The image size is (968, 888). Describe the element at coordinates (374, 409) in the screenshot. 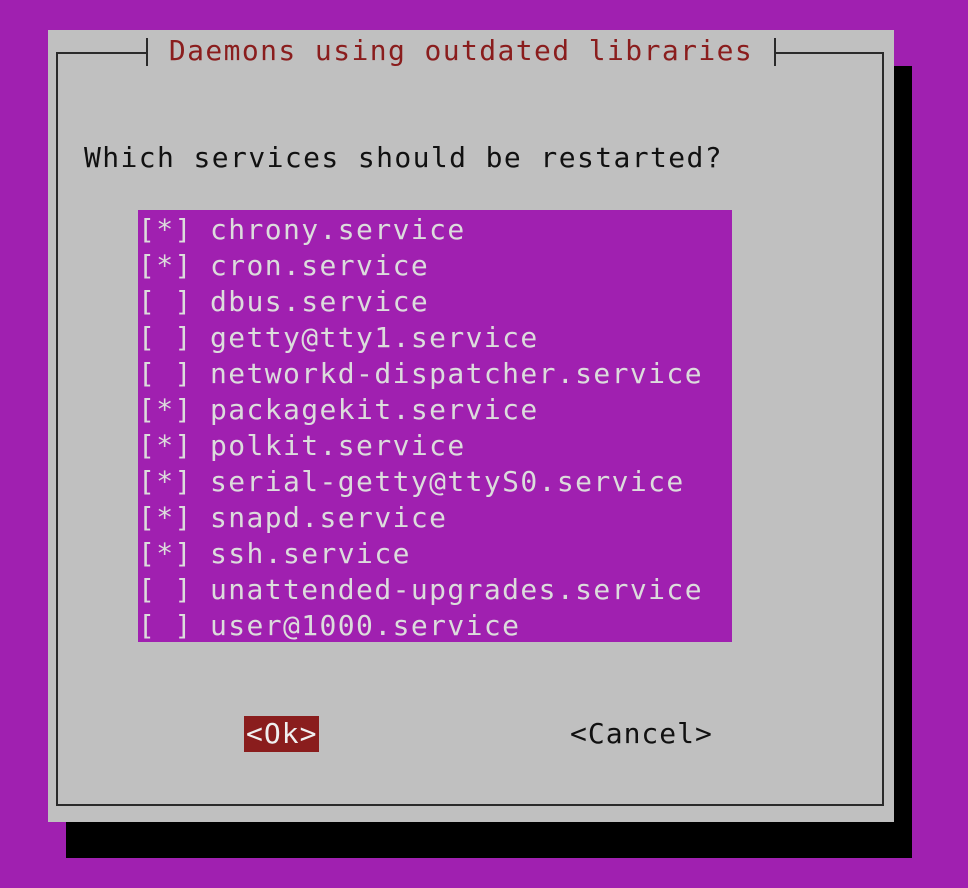

I see `service-label: packagekit.service` at that location.